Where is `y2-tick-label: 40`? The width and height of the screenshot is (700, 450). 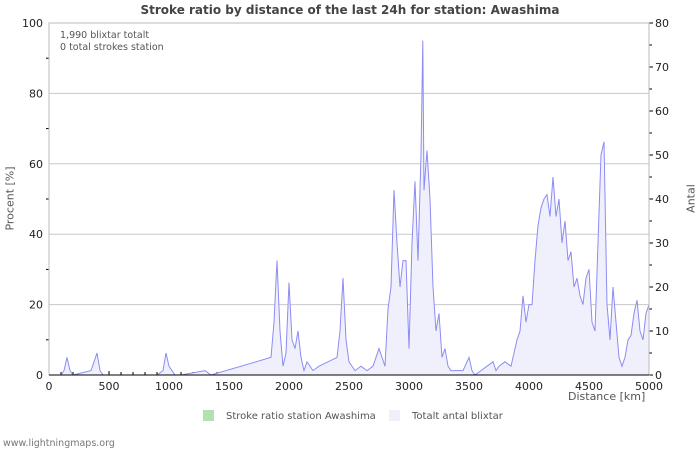 y2-tick-label: 40 is located at coordinates (662, 199).